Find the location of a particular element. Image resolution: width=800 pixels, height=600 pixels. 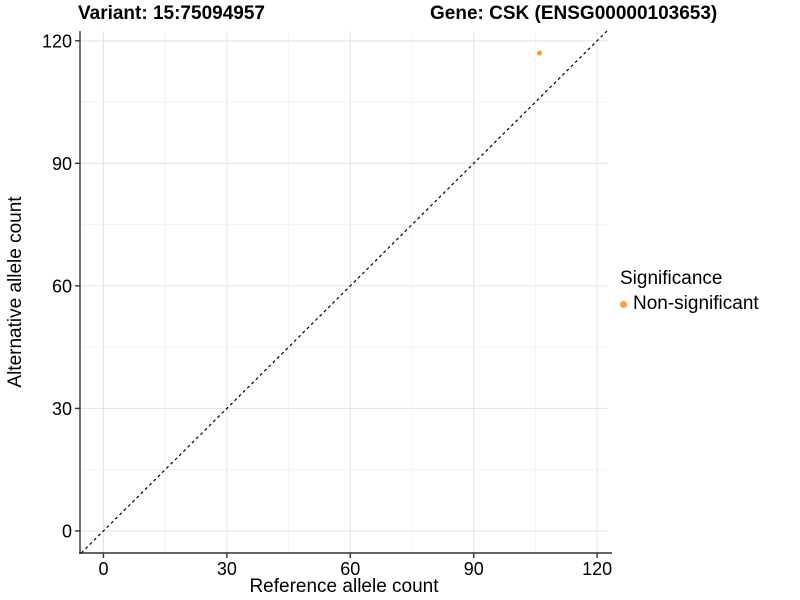

legend-point-icon is located at coordinates (623, 304).